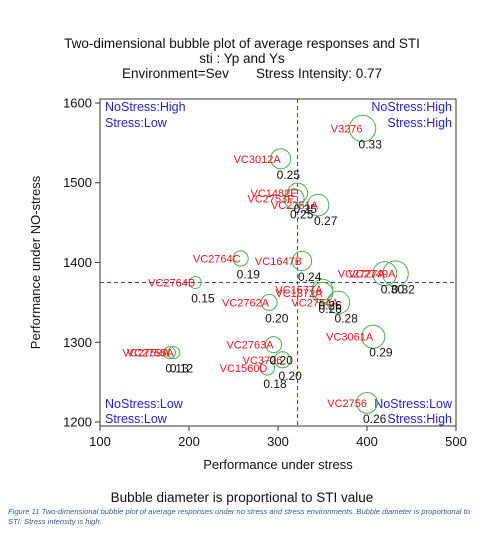 The width and height of the screenshot is (484, 534). What do you see at coordinates (217, 260) in the screenshot?
I see `point-label: VC2764C` at bounding box center [217, 260].